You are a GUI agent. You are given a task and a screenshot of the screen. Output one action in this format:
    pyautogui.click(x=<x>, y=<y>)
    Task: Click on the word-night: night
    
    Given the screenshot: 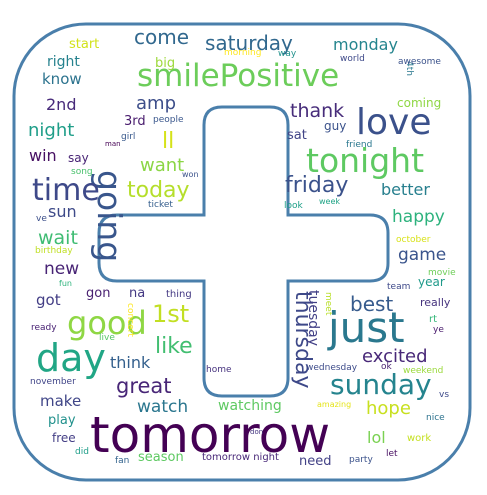 What is the action you would take?
    pyautogui.click(x=51, y=130)
    